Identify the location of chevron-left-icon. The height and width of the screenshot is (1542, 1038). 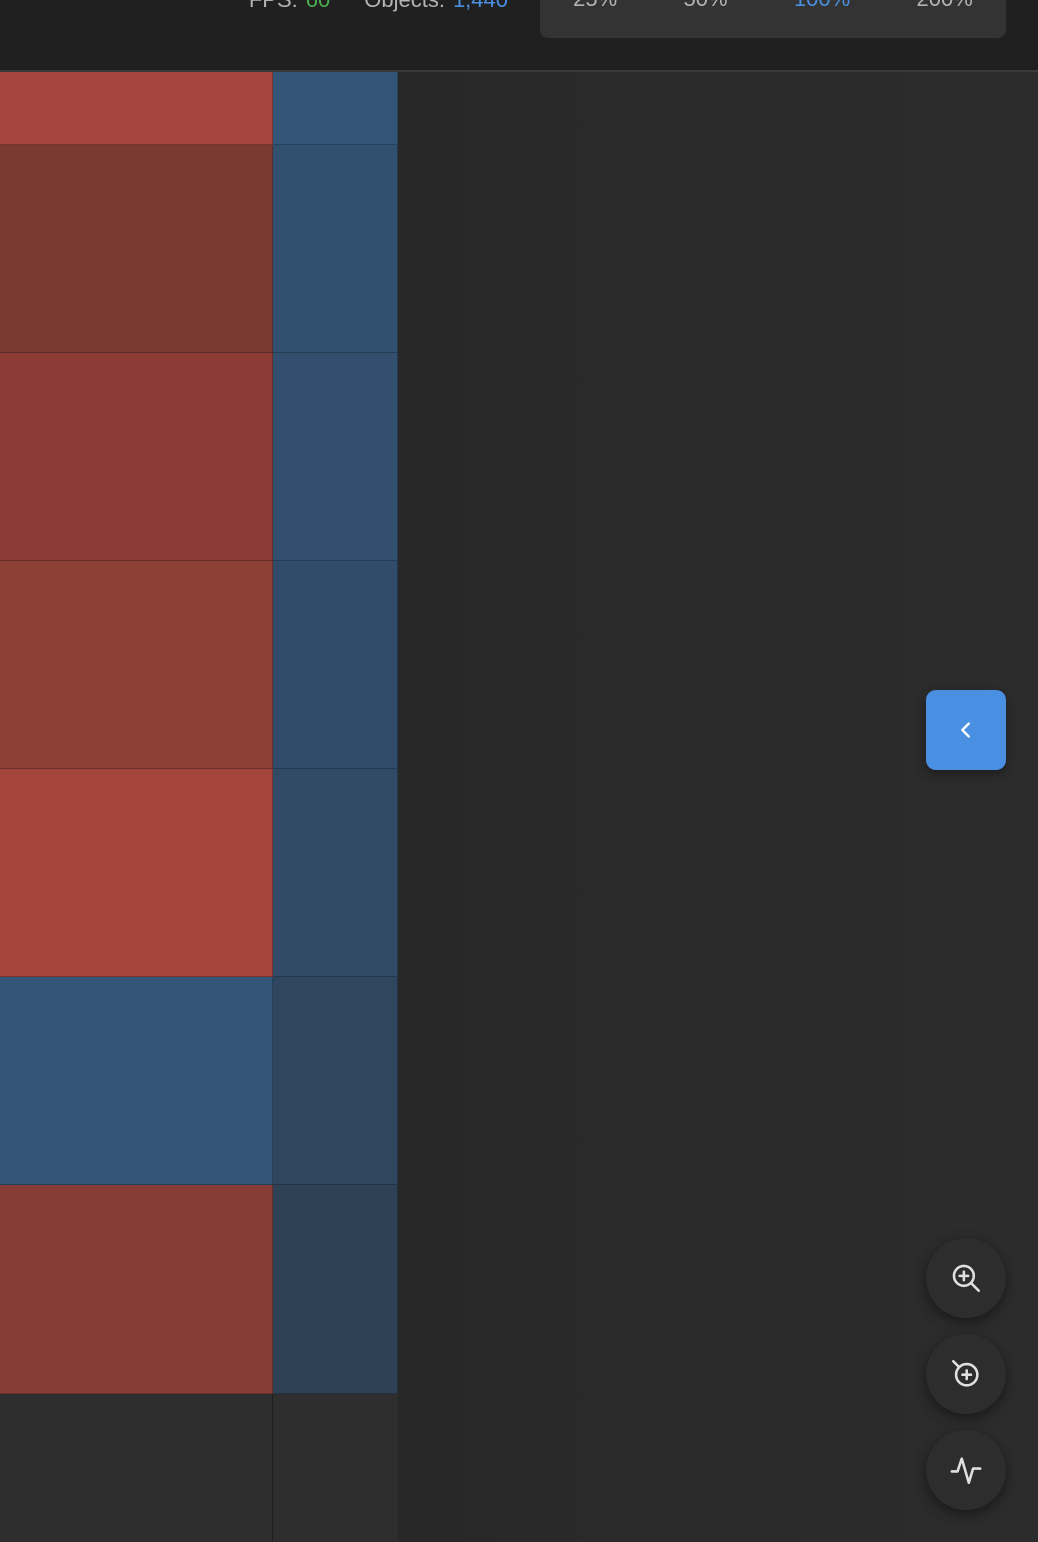
(966, 730).